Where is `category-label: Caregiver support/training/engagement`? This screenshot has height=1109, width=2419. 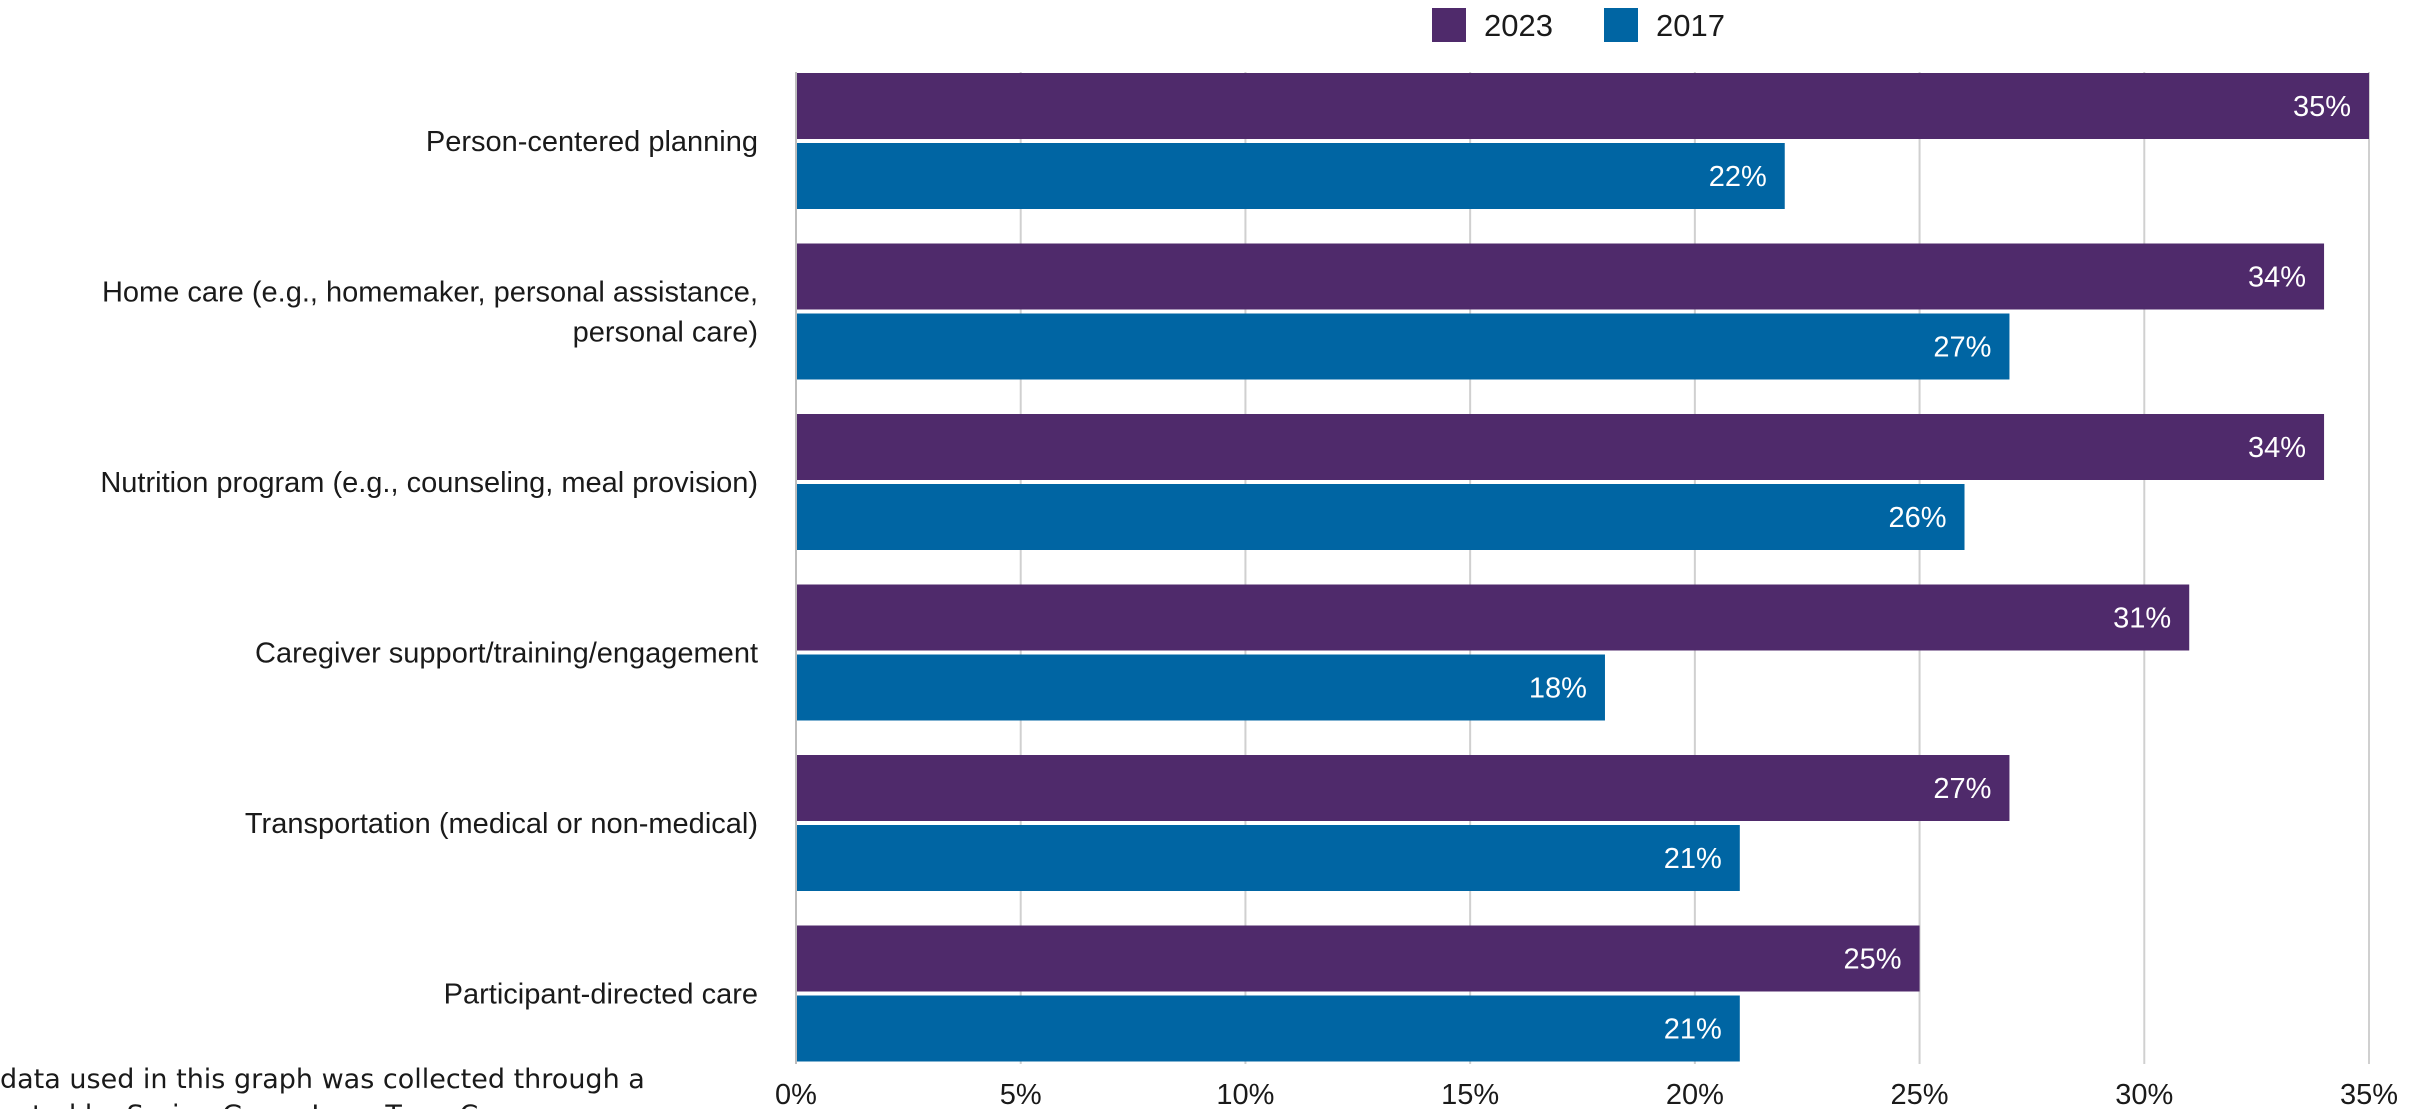
category-label: Caregiver support/training/engagement is located at coordinates (506, 654).